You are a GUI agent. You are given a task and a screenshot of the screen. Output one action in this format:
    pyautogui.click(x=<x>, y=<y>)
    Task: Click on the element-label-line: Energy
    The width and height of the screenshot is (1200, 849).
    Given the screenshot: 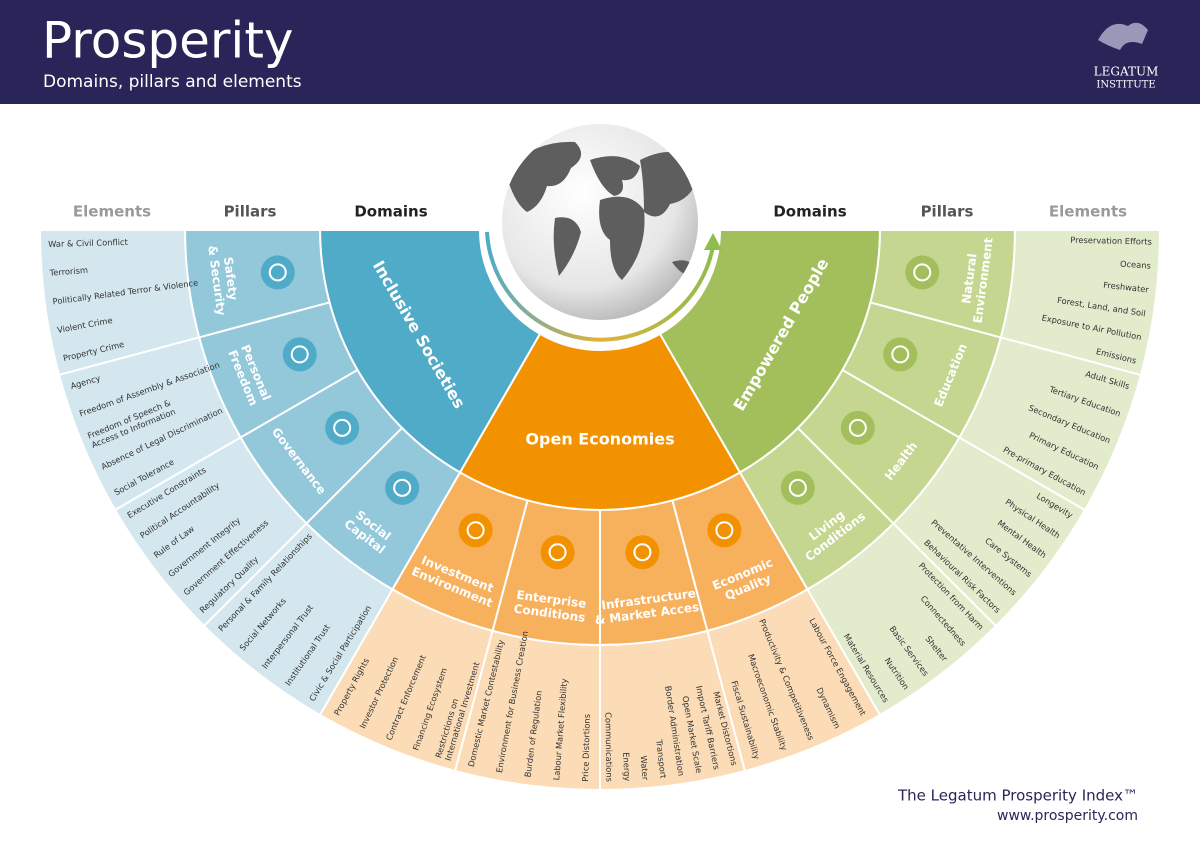 What is the action you would take?
    pyautogui.click(x=626, y=767)
    